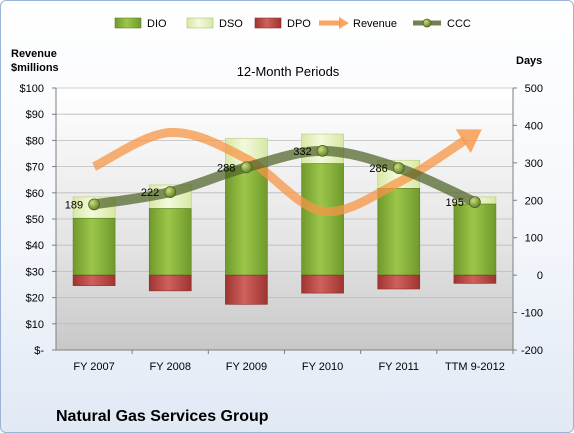 The width and height of the screenshot is (574, 433). Describe the element at coordinates (398, 367) in the screenshot. I see `x-tick-label: FY 2011` at that location.